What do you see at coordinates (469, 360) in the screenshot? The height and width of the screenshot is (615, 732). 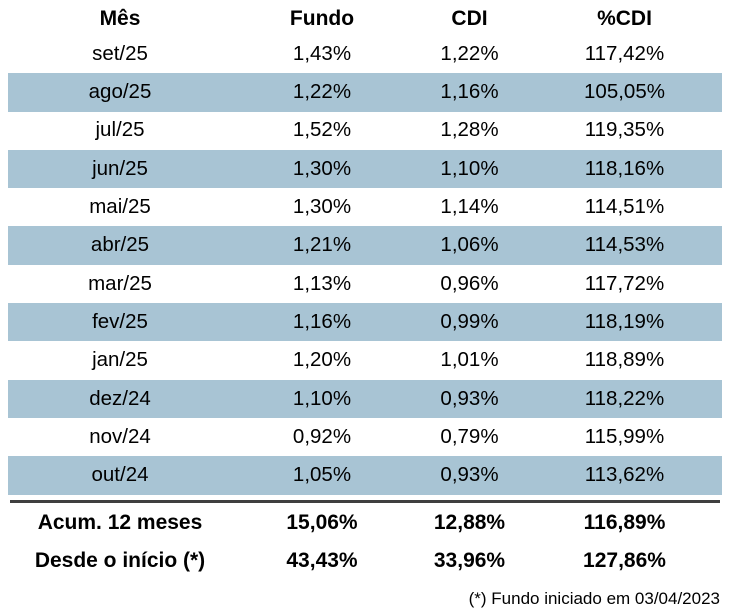 I see `cdi-cell: 1,01%` at bounding box center [469, 360].